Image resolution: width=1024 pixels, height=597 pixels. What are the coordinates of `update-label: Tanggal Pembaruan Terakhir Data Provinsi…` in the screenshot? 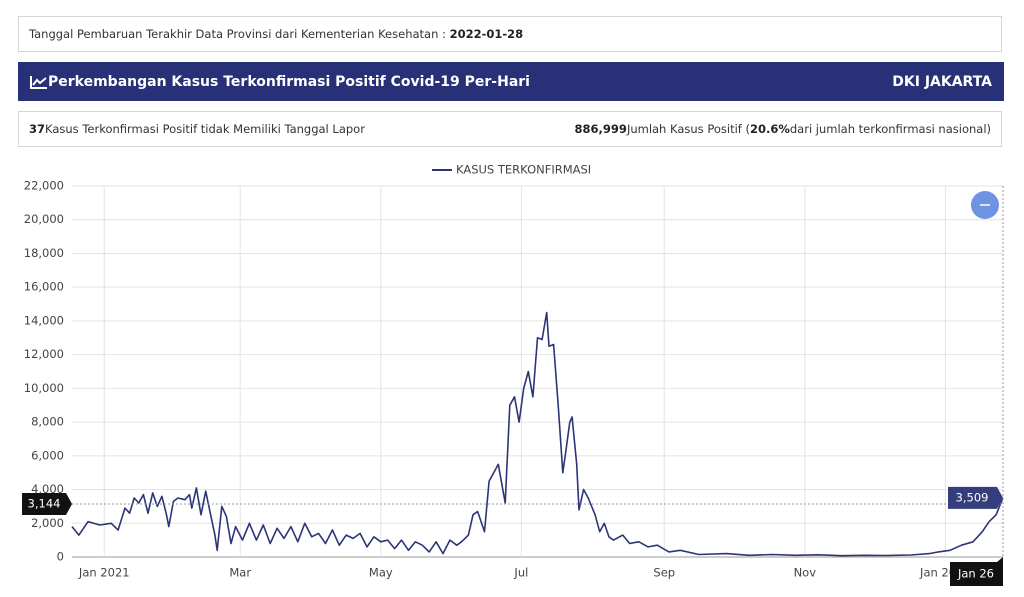 It's located at (237, 34).